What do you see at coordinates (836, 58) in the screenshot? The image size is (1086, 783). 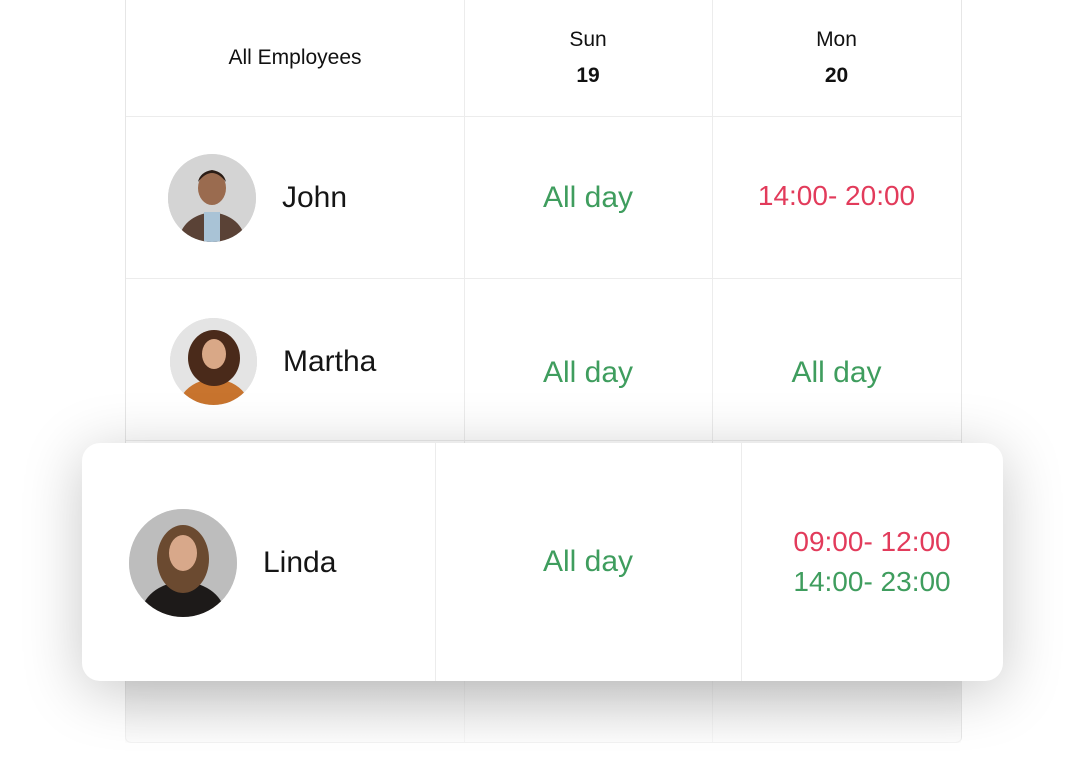 I see `day-header-mon: Mon 20` at bounding box center [836, 58].